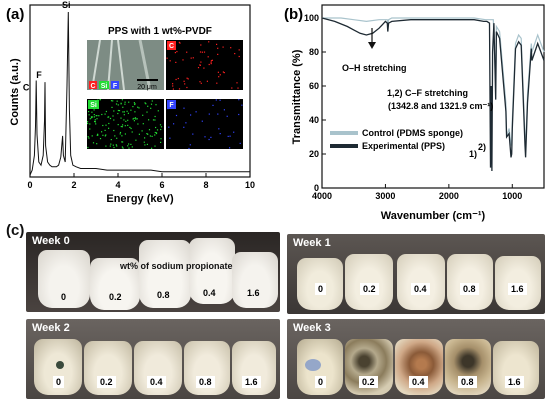  Describe the element at coordinates (153, 359) in the screenshot. I see `photo-week-2: Week 2 0 0.2 0.4 0.8 1.6` at that location.